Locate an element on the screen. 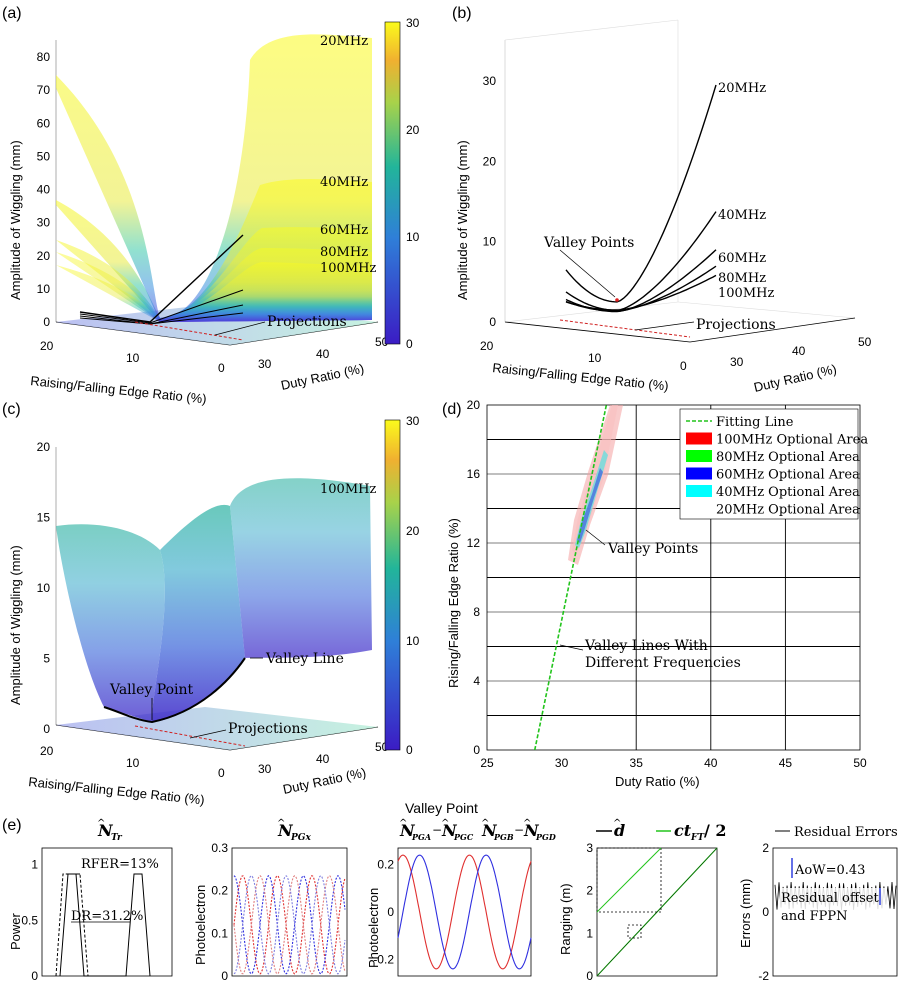 The width and height of the screenshot is (900, 982). projection-floor-c is located at coordinates (217, 728).